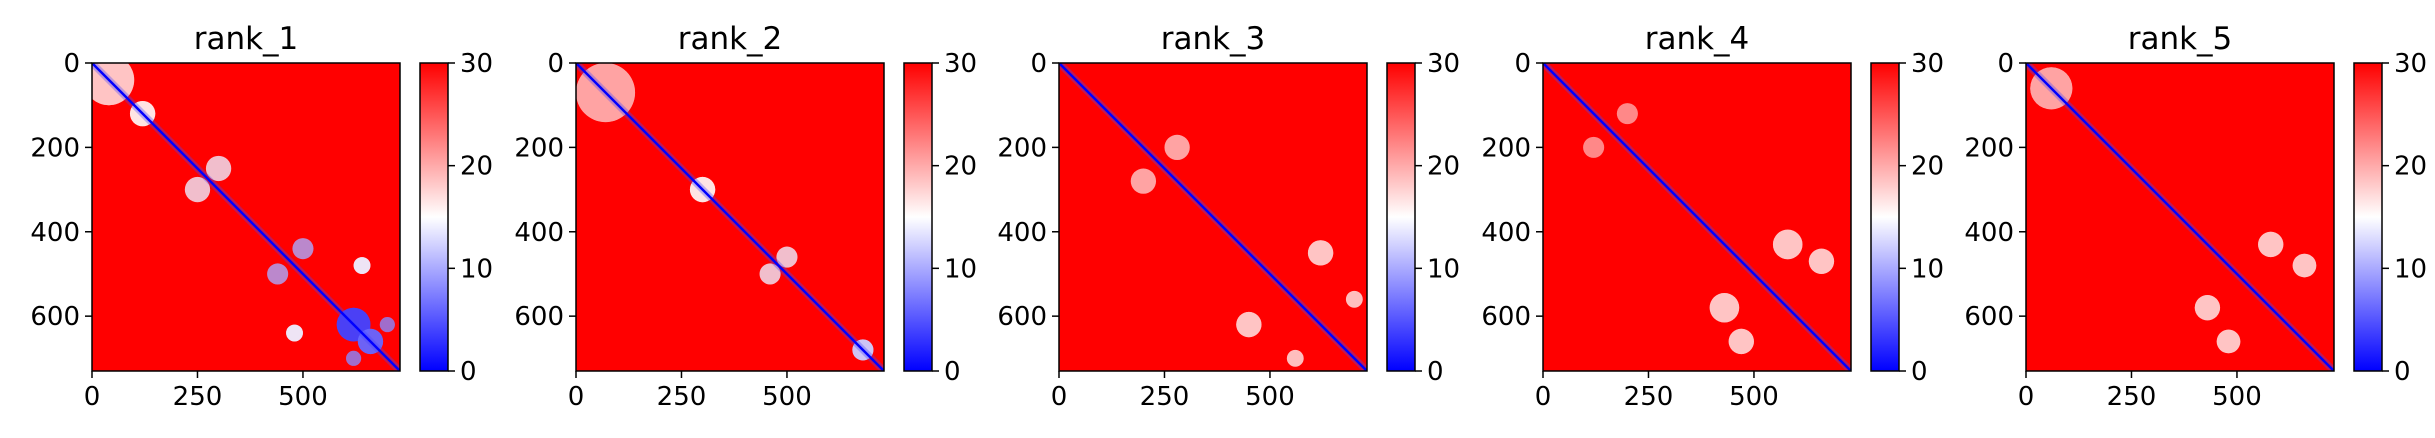 The height and width of the screenshot is (438, 2435). Describe the element at coordinates (1213, 39) in the screenshot. I see `panel-title: rank_3` at that location.